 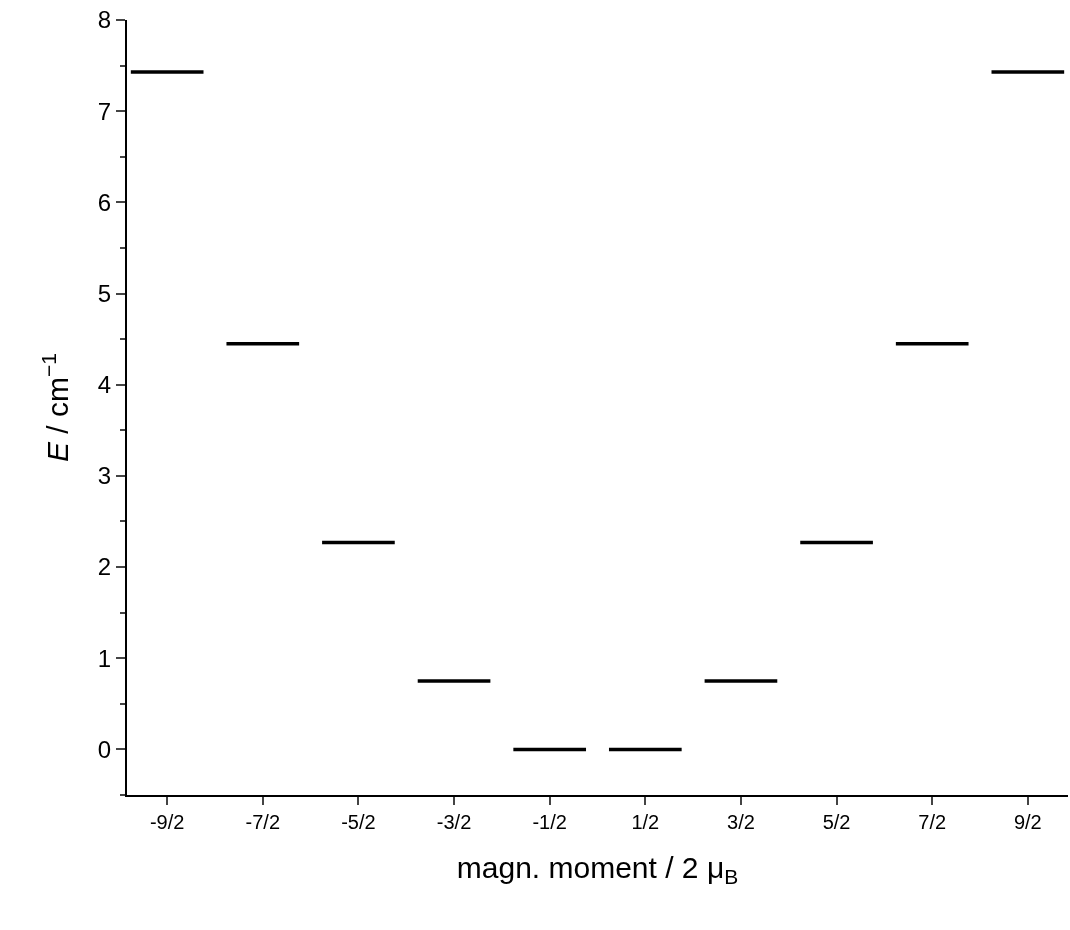 What do you see at coordinates (549, 822) in the screenshot?
I see `x-tick-label: -1/2` at bounding box center [549, 822].